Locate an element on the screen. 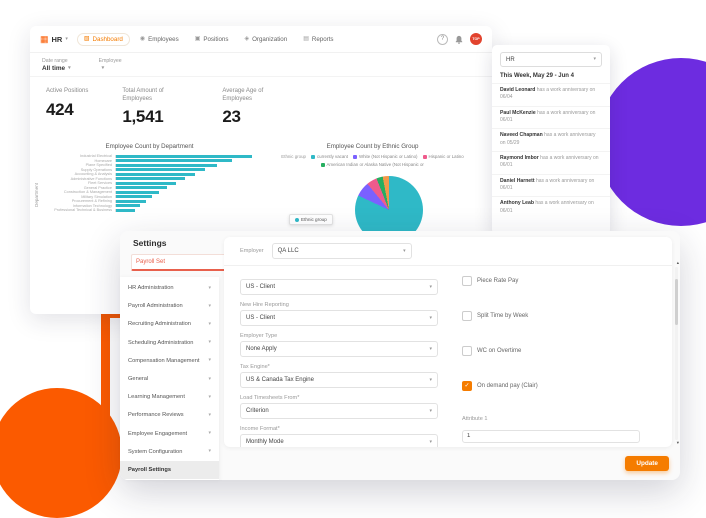 This screenshot has width=706, height=518. update-button: Update is located at coordinates (647, 463).